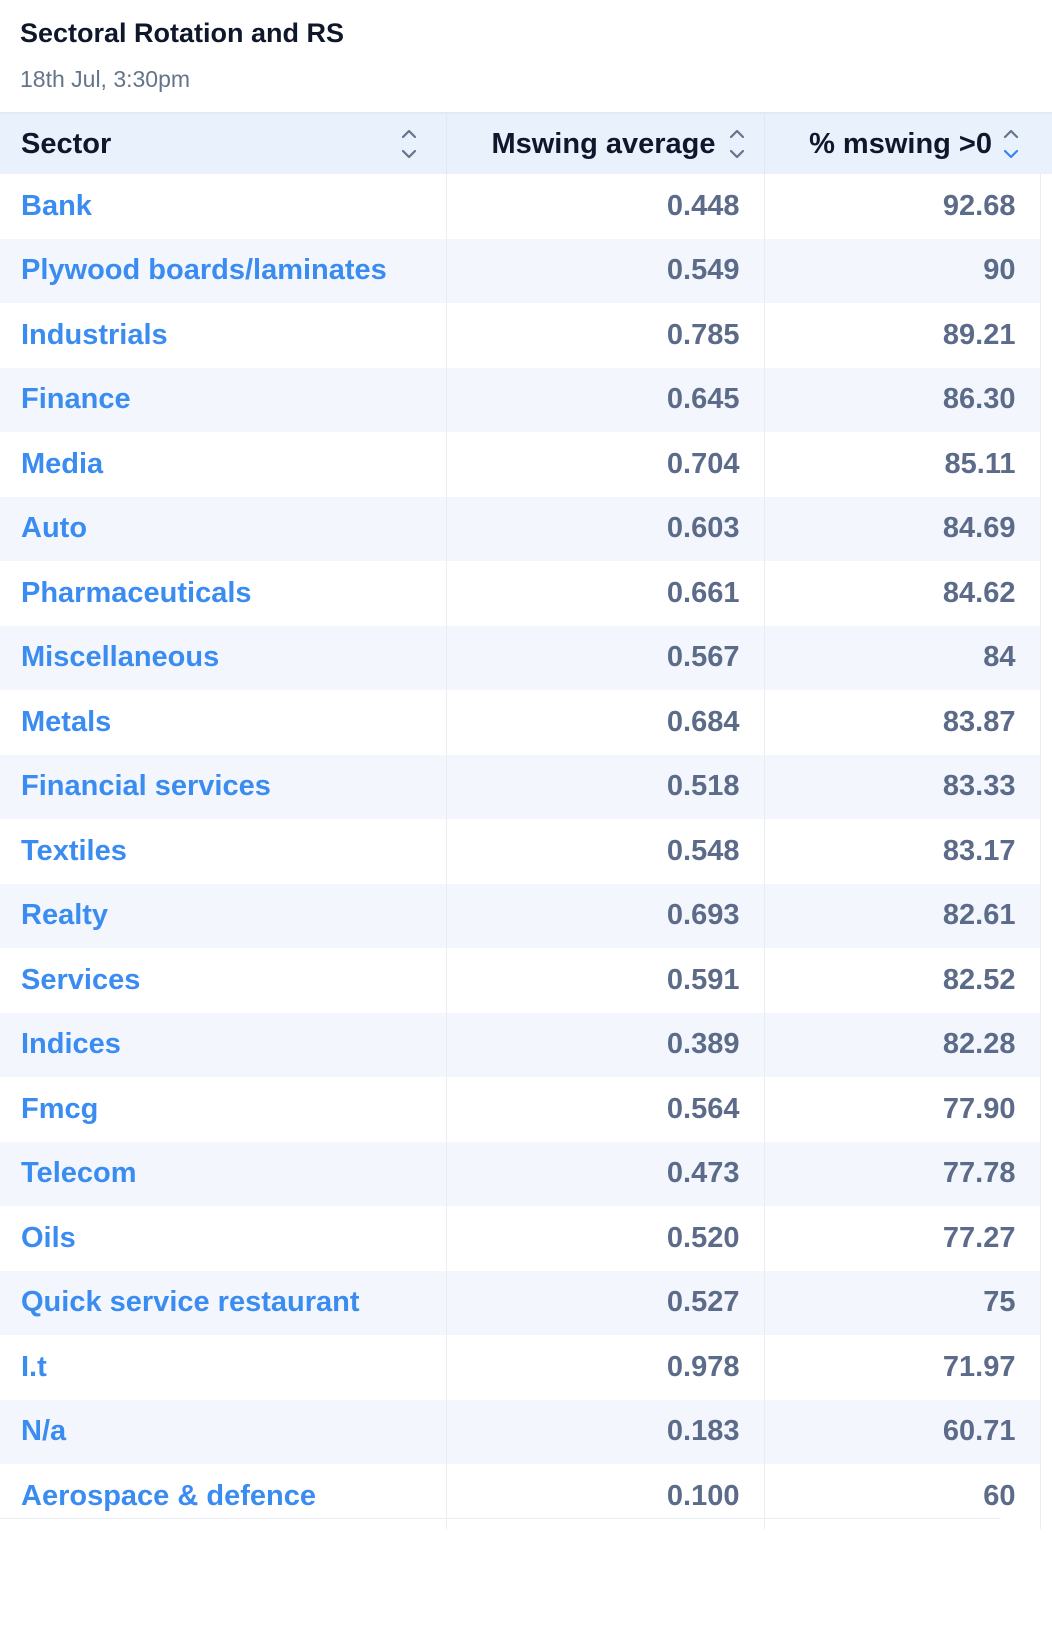 This screenshot has width=1052, height=1650. Describe the element at coordinates (604, 270) in the screenshot. I see `mswing-average-value: 0.549` at that location.